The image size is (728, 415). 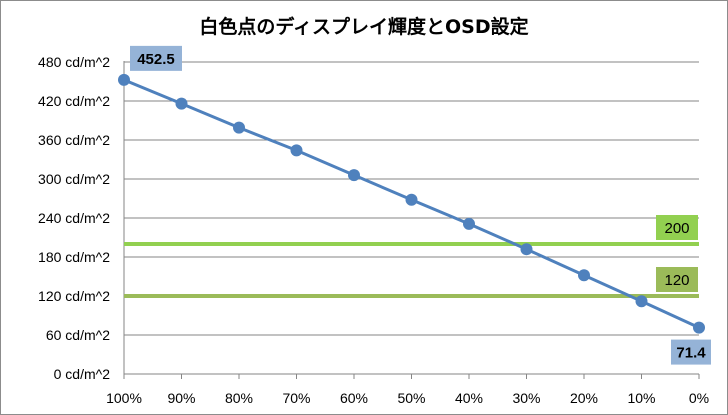 What do you see at coordinates (78, 335) in the screenshot?
I see `y-tick-label: 60 cd/m^2` at bounding box center [78, 335].